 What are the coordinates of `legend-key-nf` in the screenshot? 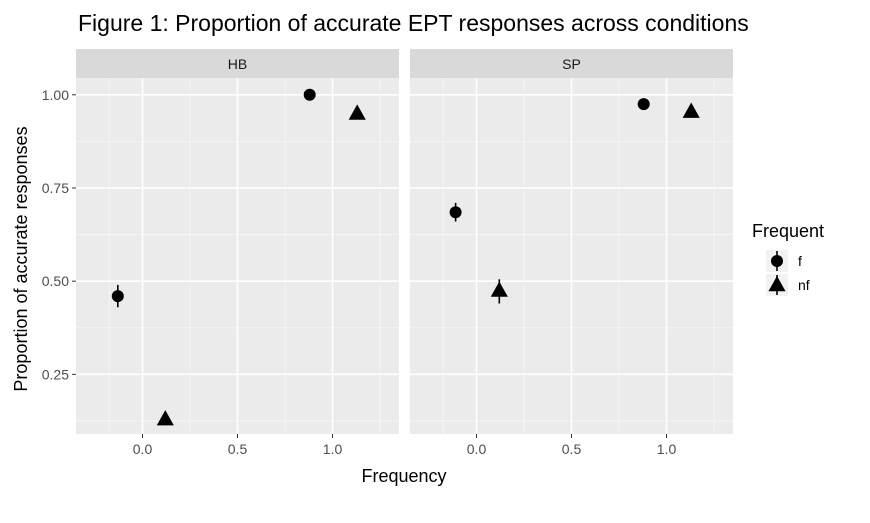 It's located at (777, 284).